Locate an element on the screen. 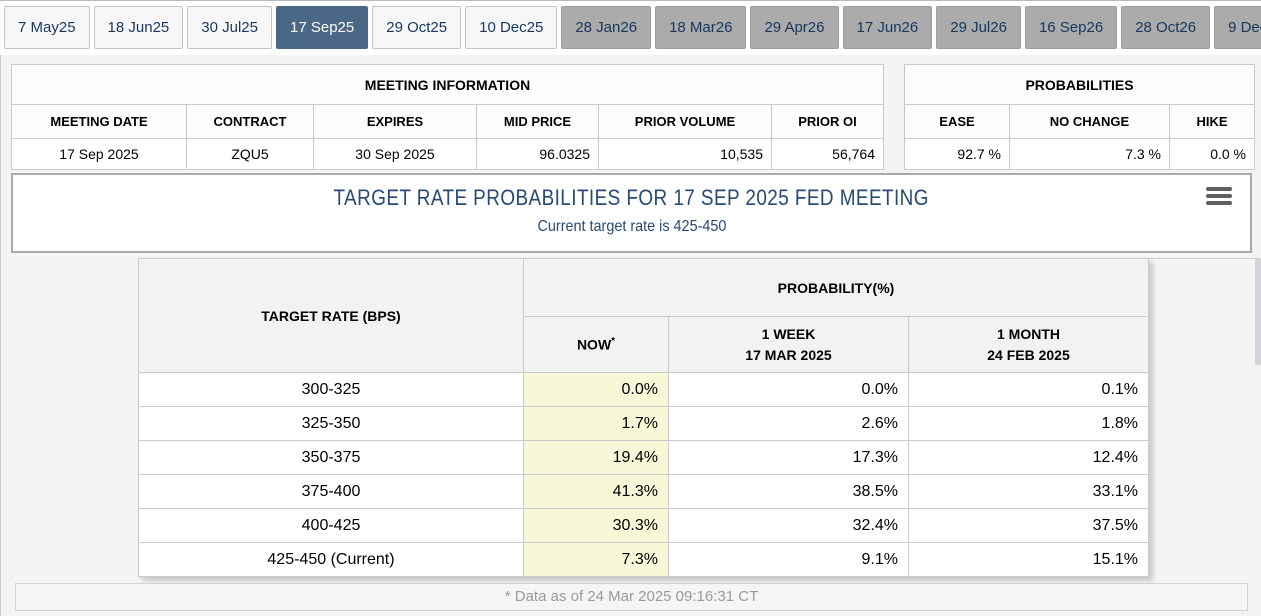 Image resolution: width=1261 pixels, height=616 pixels. tab-29-oct25: 29 Oct25 is located at coordinates (417, 27).